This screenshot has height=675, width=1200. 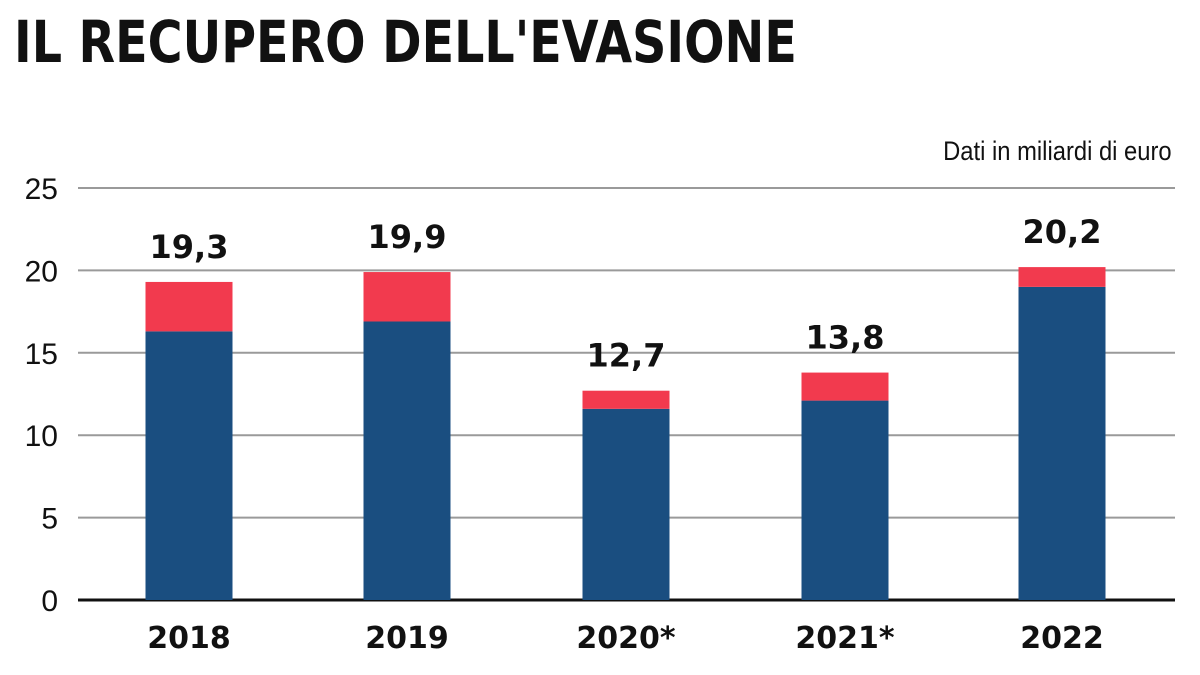 What do you see at coordinates (49, 519) in the screenshot?
I see `y-tick-label: 5` at bounding box center [49, 519].